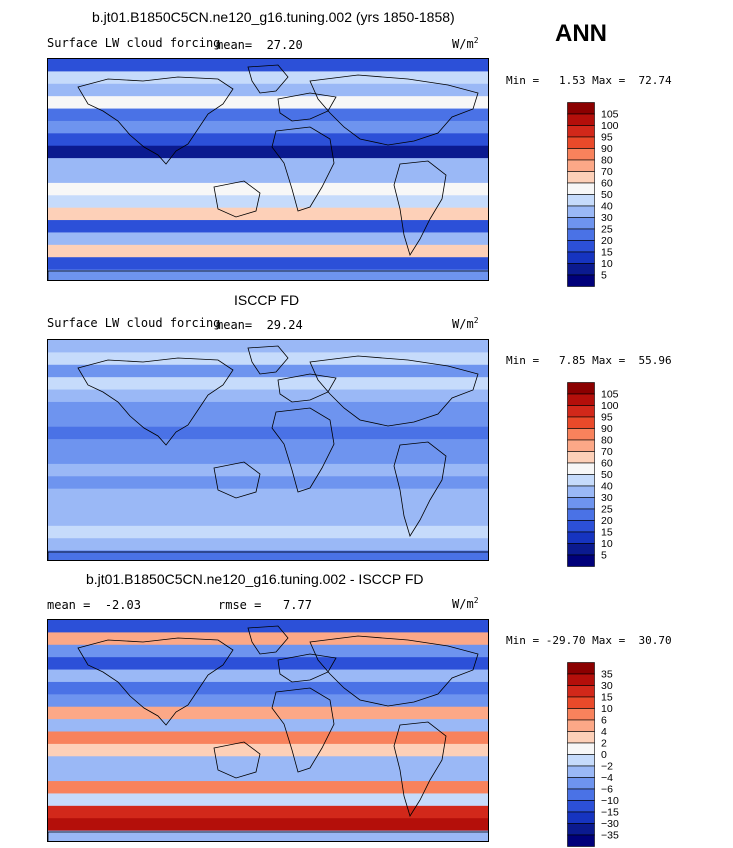 This screenshot has width=733, height=848. Describe the element at coordinates (607, 487) in the screenshot. I see `colorbar-tick-label: 40` at that location.